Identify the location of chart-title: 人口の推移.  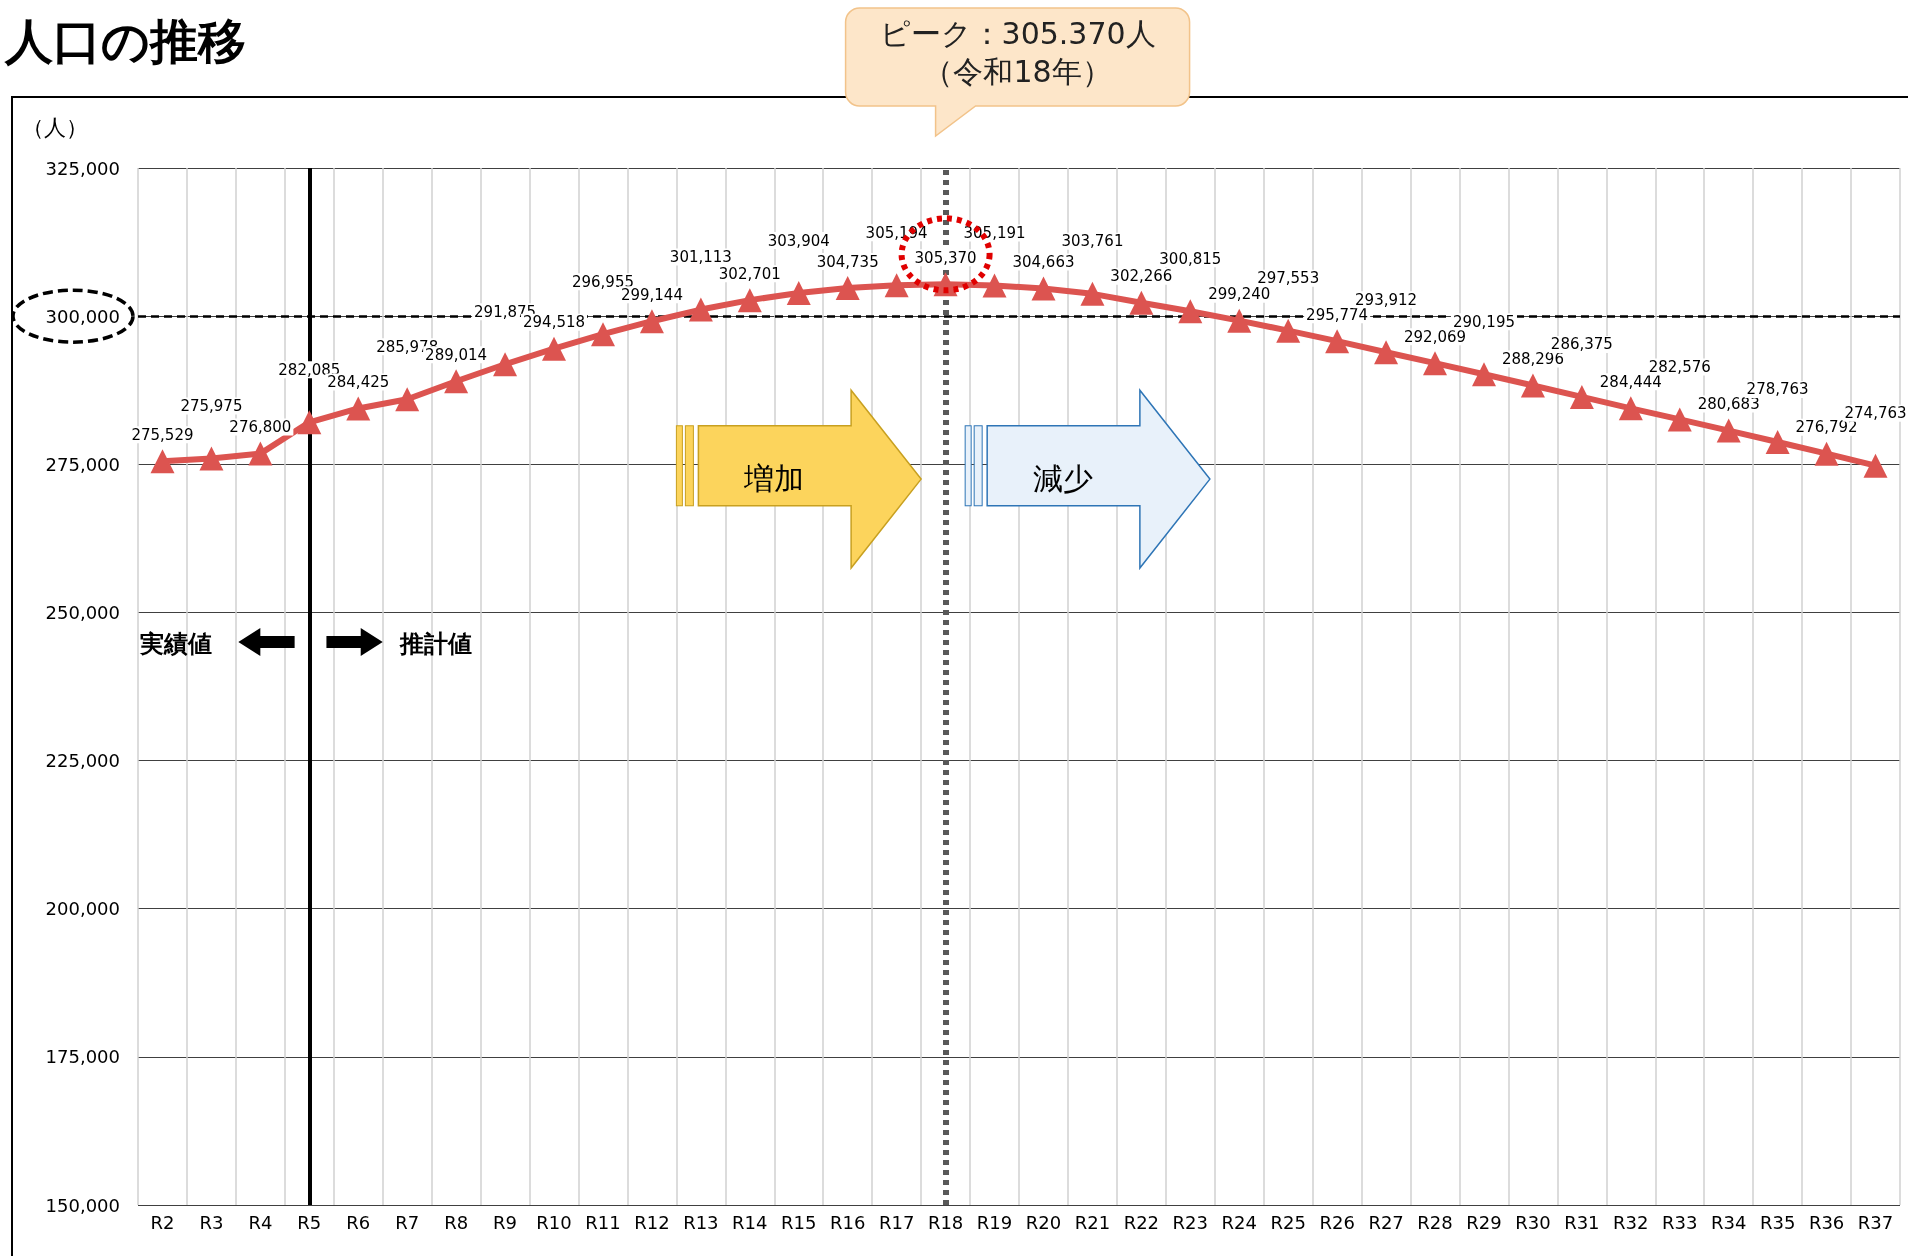
(125, 41).